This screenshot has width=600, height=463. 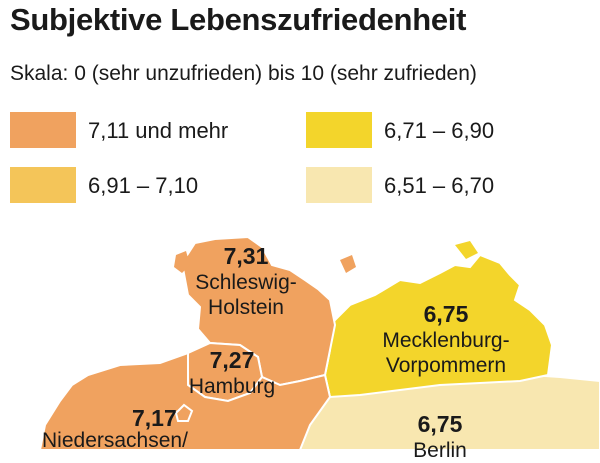 I want to click on region-name: Berlin, so click(x=440, y=450).